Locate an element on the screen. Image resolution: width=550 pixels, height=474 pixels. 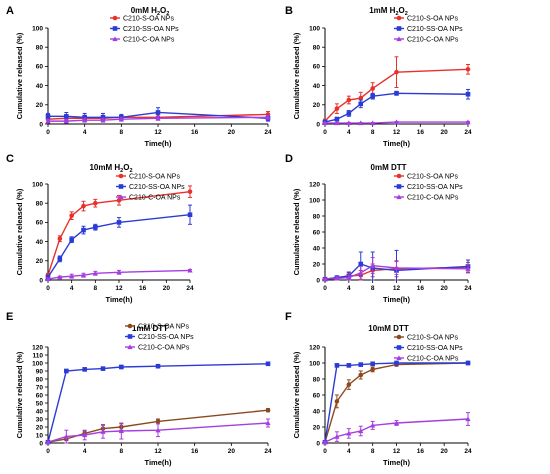
panel-d-y-tick-label: 40 is located at coordinates (317, 248).